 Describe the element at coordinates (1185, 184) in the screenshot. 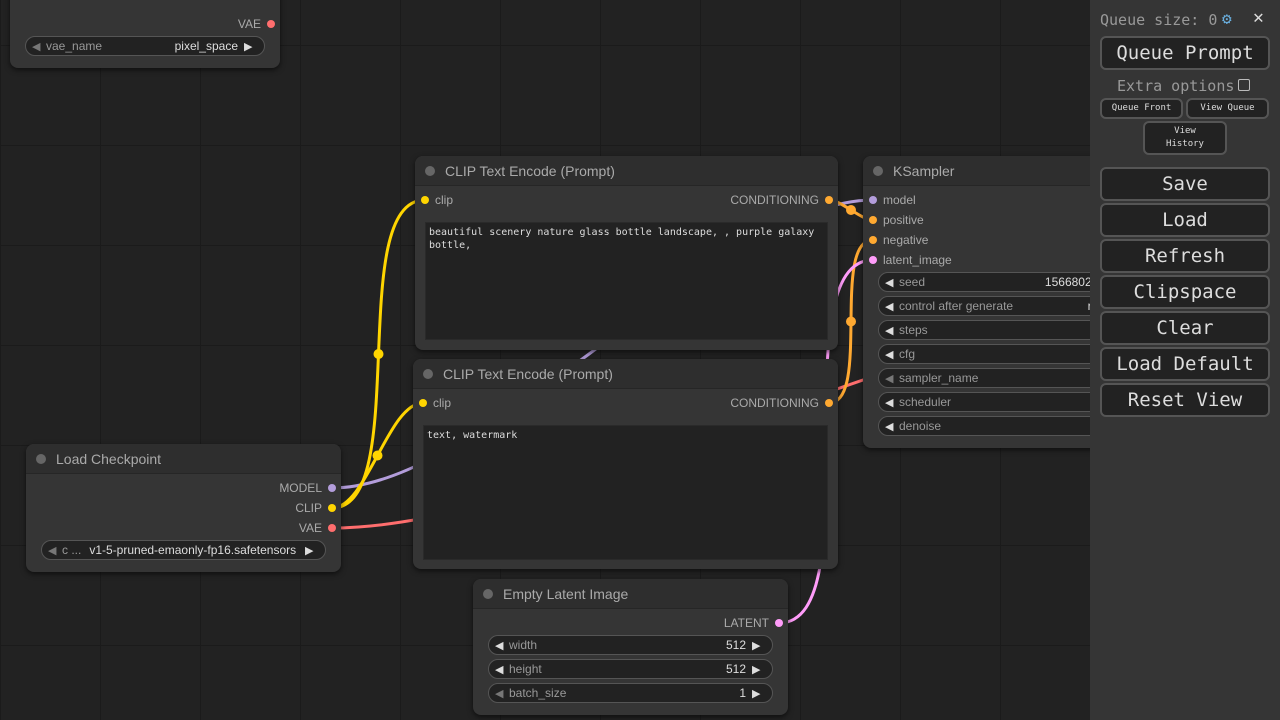

I see `save-button: Save` at that location.